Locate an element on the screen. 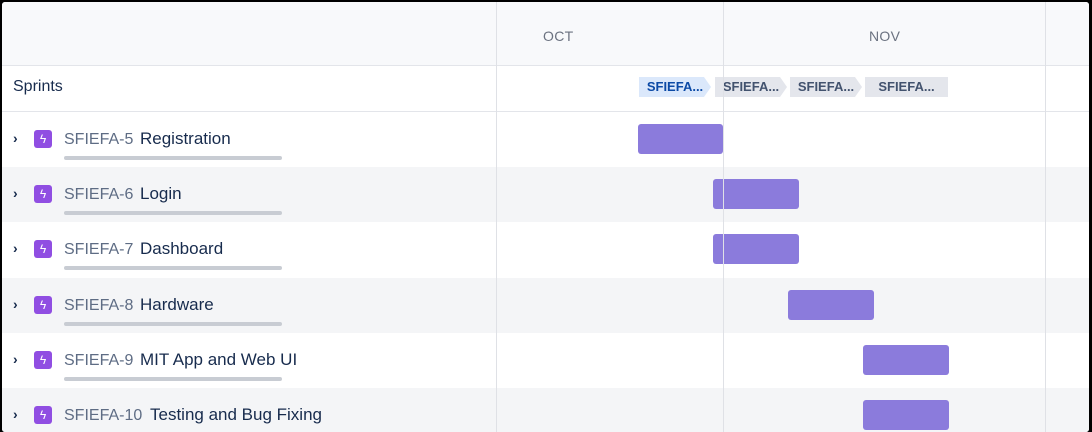 This screenshot has height=432, width=1092. month-label-oct: OCT is located at coordinates (558, 36).